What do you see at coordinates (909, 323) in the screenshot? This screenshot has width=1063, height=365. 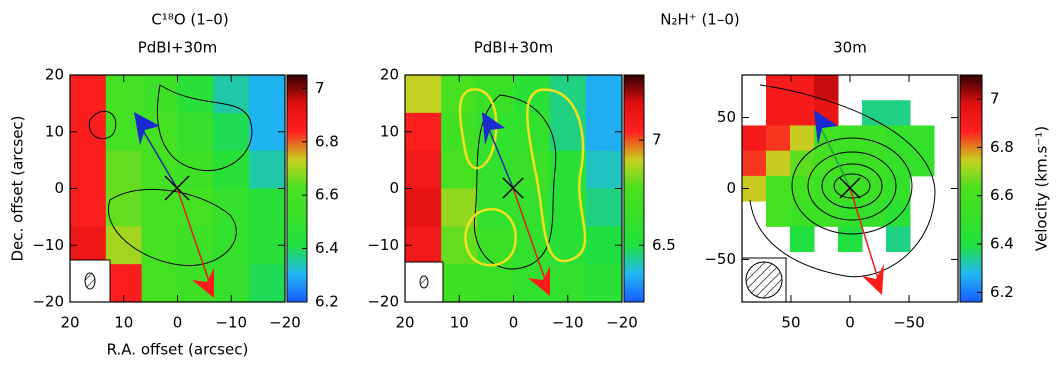 I see `x-tick-label: −50` at bounding box center [909, 323].